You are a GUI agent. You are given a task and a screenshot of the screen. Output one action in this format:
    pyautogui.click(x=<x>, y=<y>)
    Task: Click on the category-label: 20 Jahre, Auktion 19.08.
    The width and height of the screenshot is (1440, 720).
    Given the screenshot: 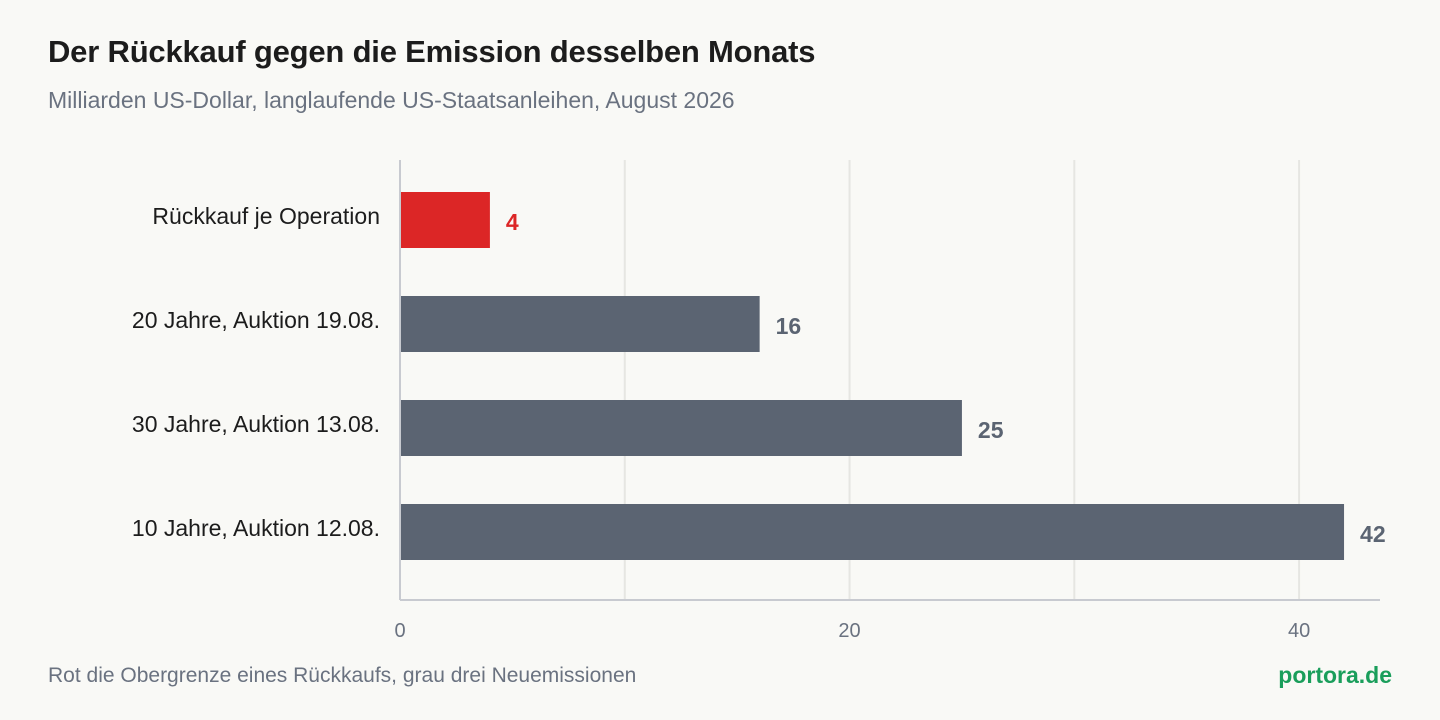 What is the action you would take?
    pyautogui.click(x=256, y=320)
    